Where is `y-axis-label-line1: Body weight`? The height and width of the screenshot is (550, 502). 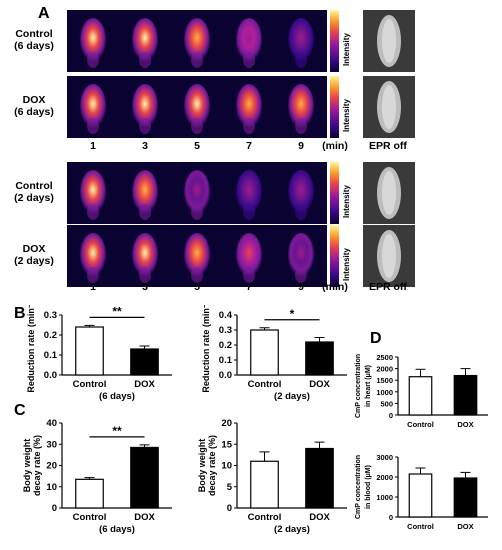
y-axis-label-line1: Body weight is located at coordinates (27, 466).